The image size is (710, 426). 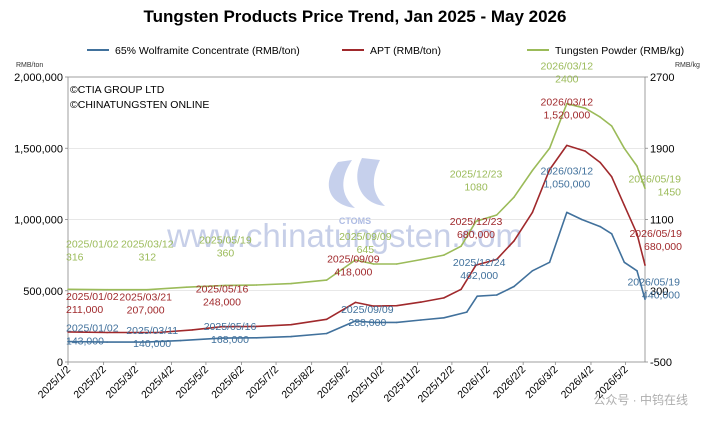 I want to click on left-axis-unit: RMB/ton, so click(x=29, y=65).